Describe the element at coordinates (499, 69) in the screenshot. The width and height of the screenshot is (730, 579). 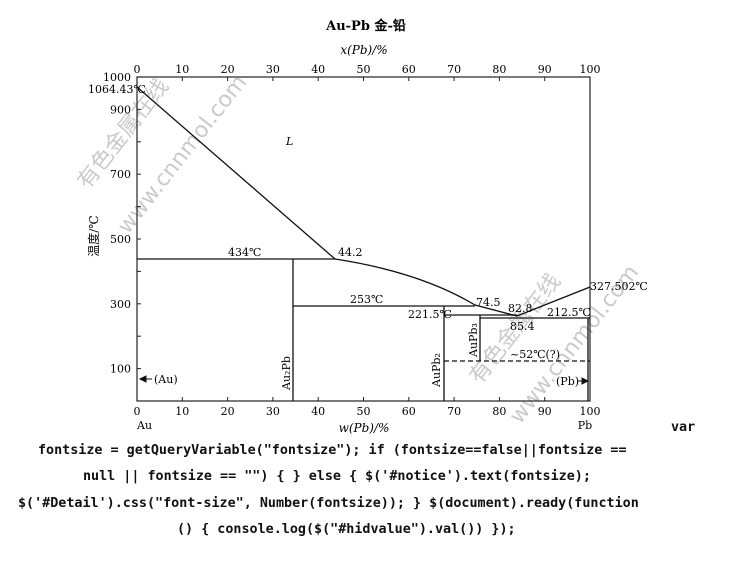
I see `top-tick-label: 80` at that location.